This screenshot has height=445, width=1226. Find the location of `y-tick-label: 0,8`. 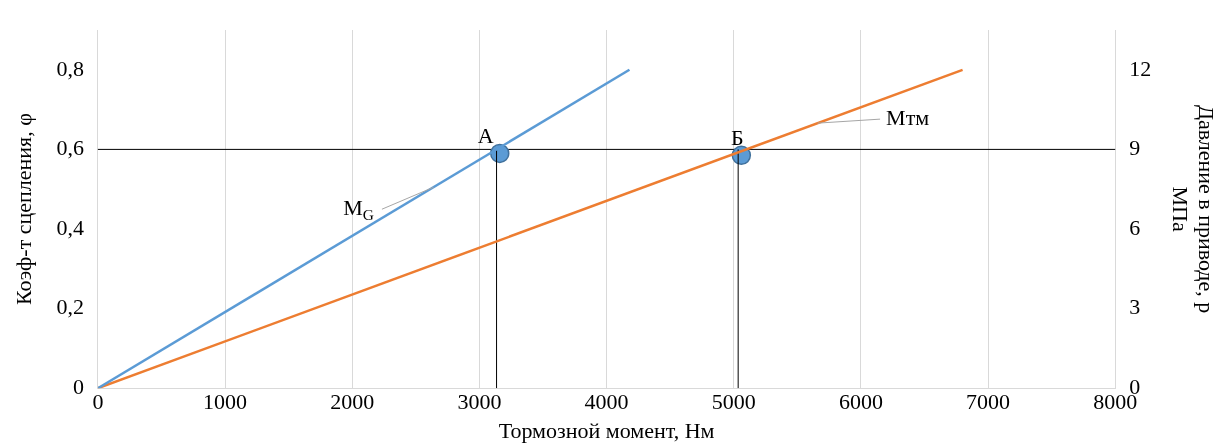

y-tick-label: 0,8 is located at coordinates (70, 68).